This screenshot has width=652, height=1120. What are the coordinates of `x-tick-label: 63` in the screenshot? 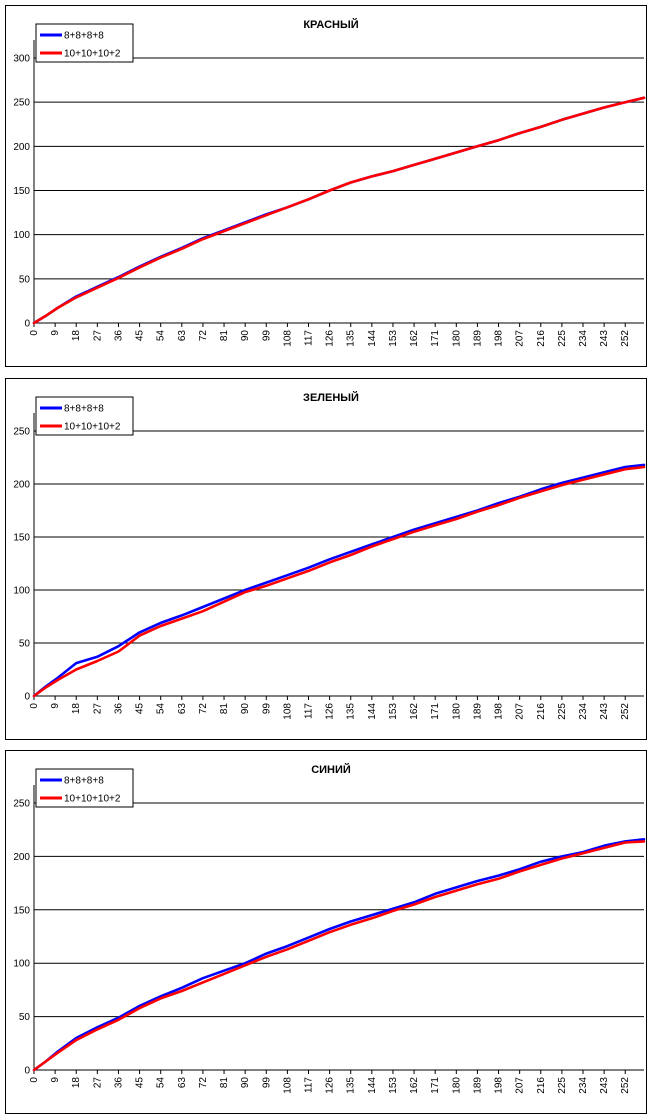 It's located at (182, 336).